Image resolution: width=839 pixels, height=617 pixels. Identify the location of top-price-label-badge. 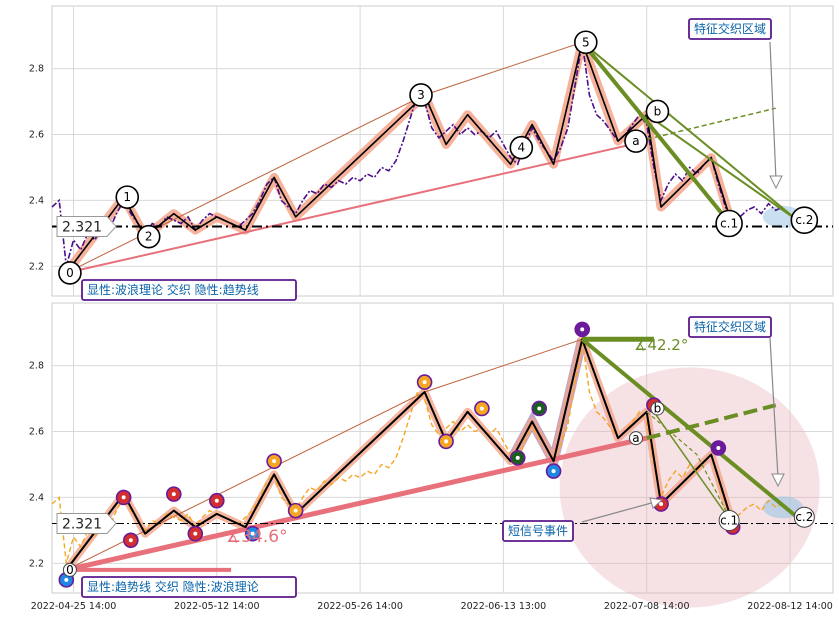
(86, 226).